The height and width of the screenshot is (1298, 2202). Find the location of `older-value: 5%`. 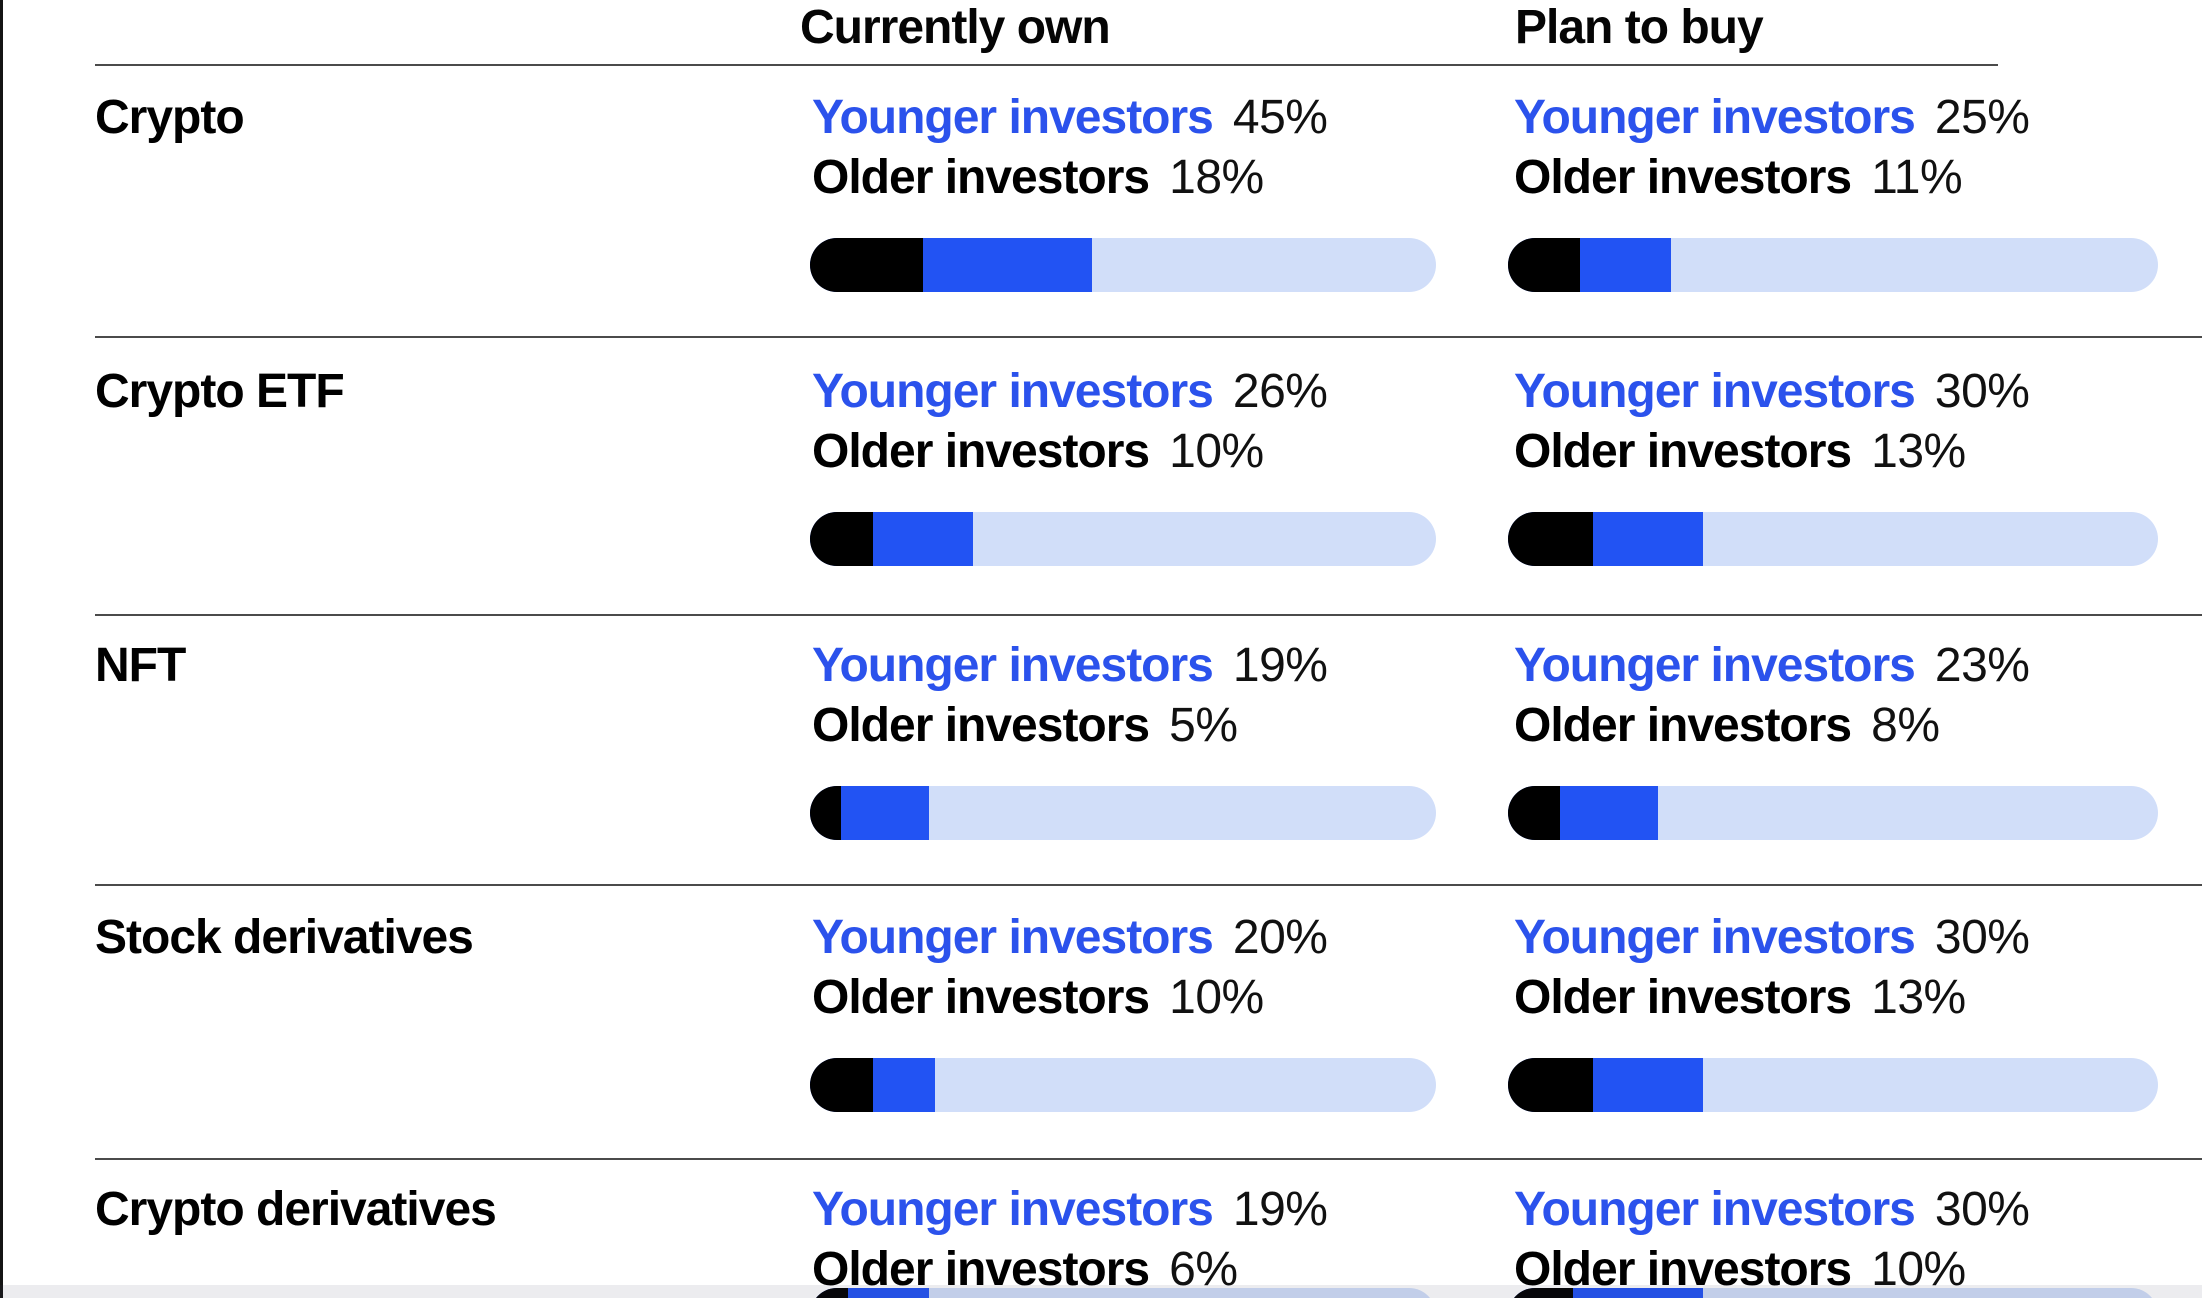

older-value: 5% is located at coordinates (1203, 725).